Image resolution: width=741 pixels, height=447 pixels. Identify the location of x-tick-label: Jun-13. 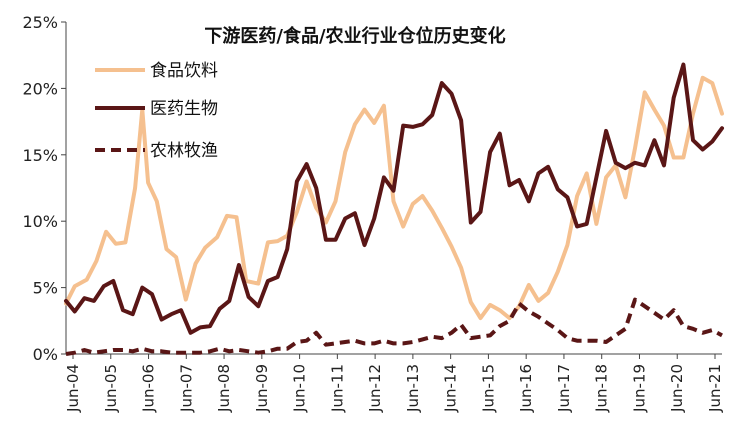
(413, 388).